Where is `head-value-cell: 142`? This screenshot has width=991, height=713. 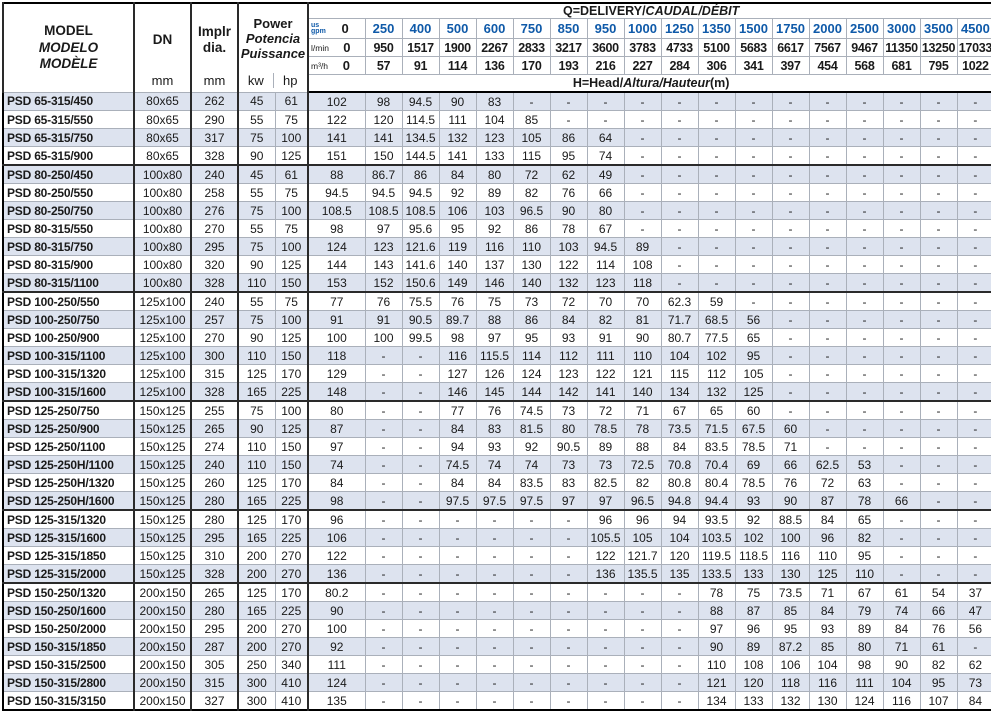 head-value-cell: 142 is located at coordinates (569, 392).